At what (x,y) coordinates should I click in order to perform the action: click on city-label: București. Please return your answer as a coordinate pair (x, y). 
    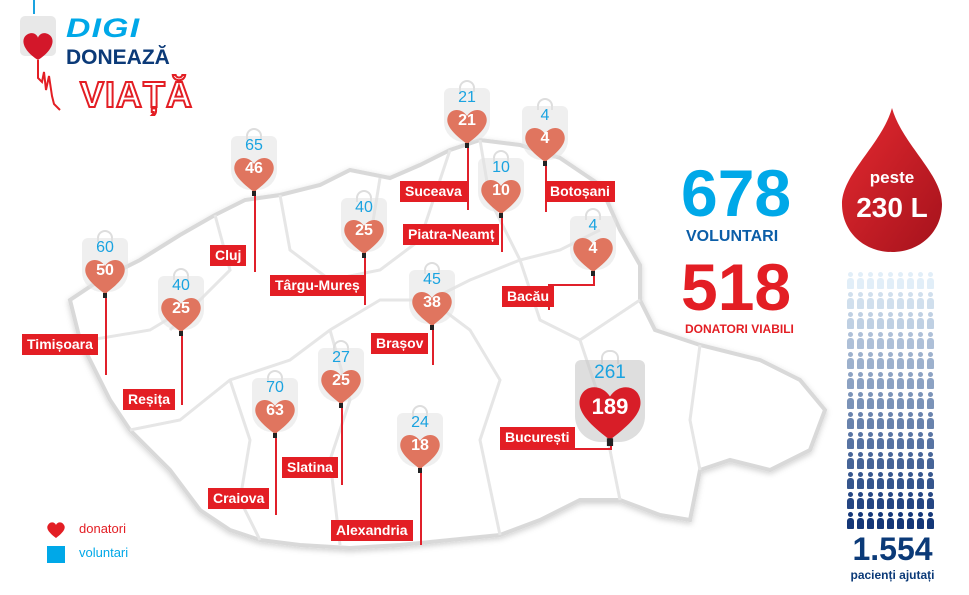
    Looking at the image, I should click on (537, 437).